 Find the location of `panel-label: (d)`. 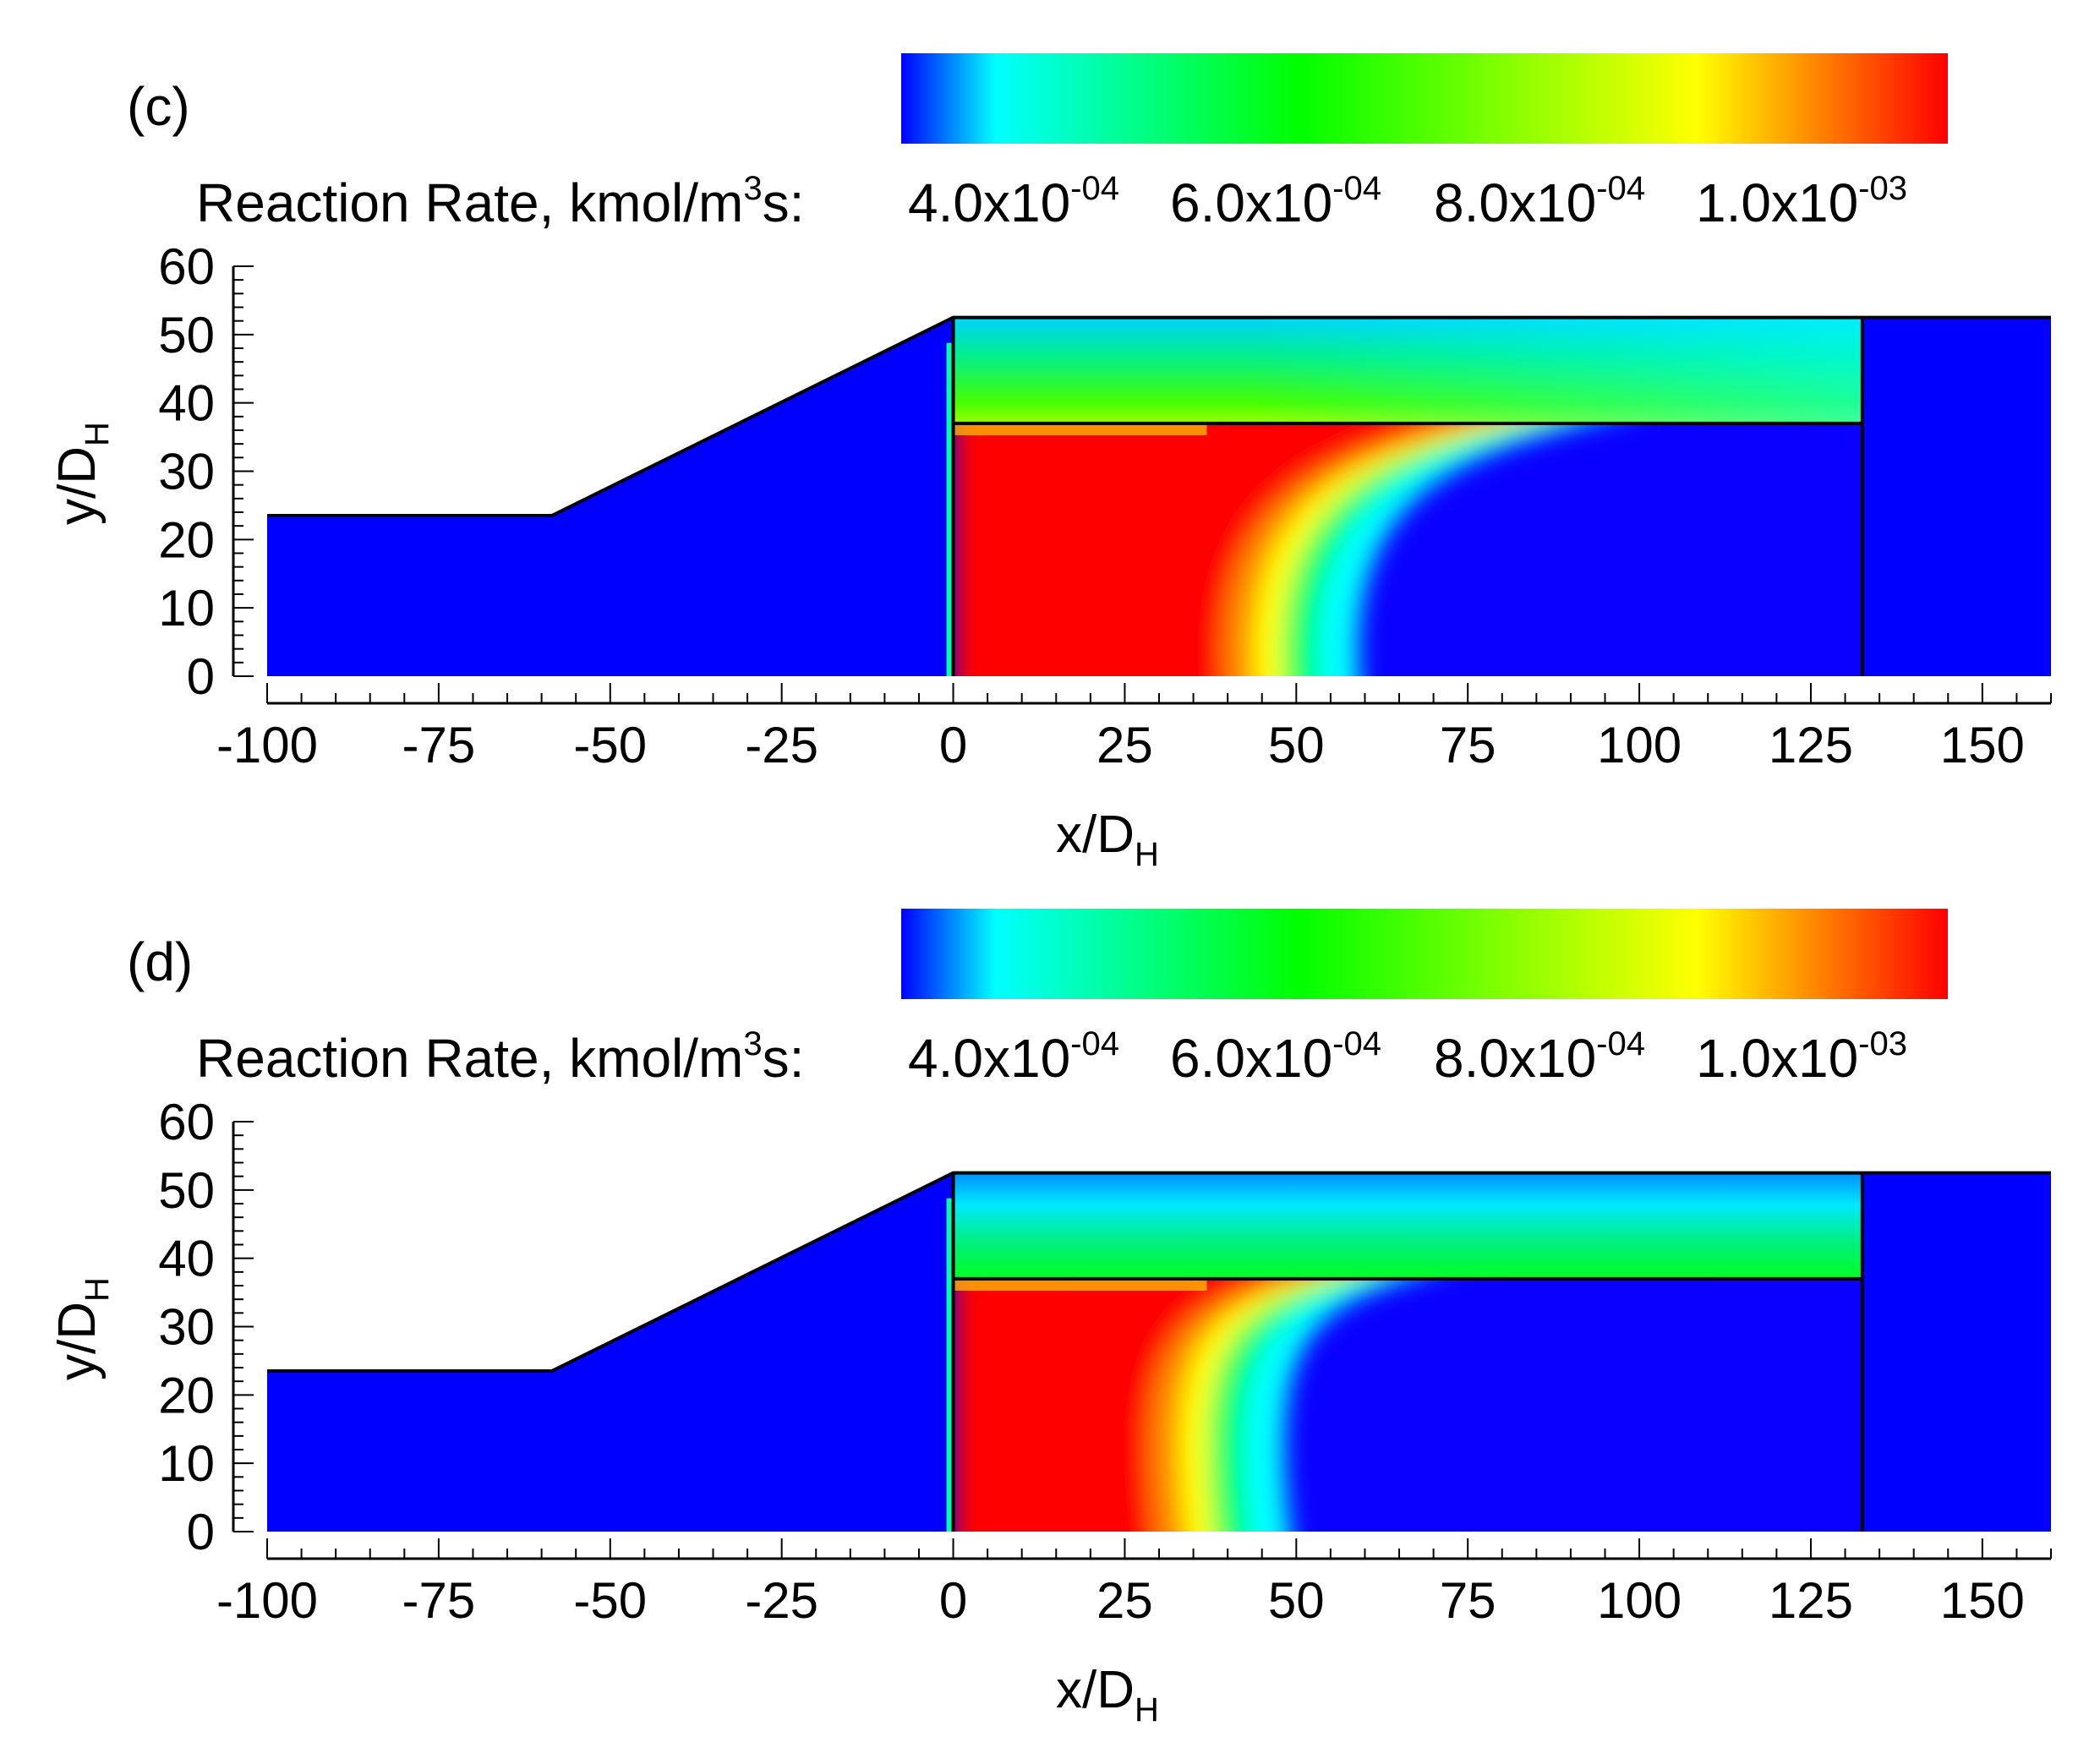

panel-label: (d) is located at coordinates (160, 962).